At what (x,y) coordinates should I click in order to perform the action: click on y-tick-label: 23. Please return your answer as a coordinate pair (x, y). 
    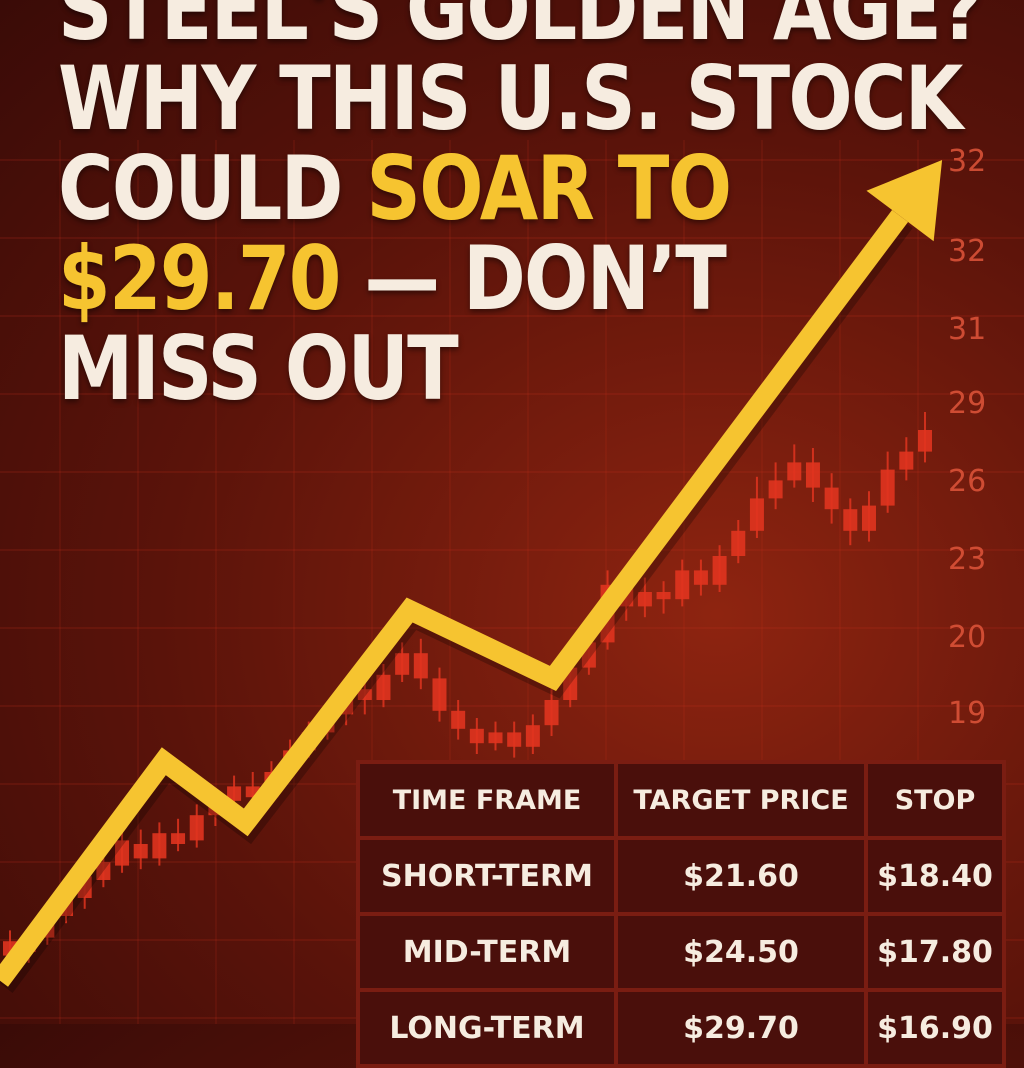
    Looking at the image, I should click on (967, 559).